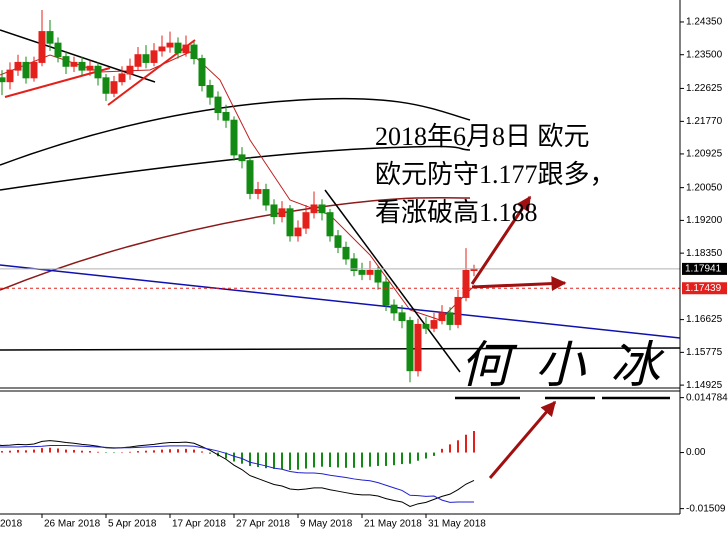 The image size is (728, 533). Describe the element at coordinates (704, 288) in the screenshot. I see `level-tag` at that location.